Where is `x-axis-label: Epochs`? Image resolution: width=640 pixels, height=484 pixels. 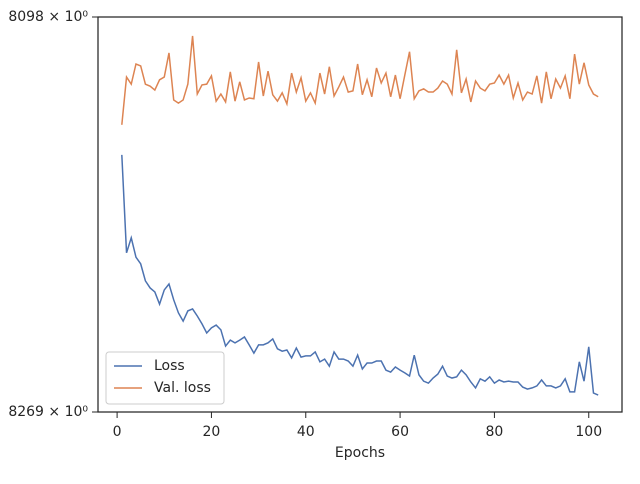 x-axis-label: Epochs is located at coordinates (360, 453).